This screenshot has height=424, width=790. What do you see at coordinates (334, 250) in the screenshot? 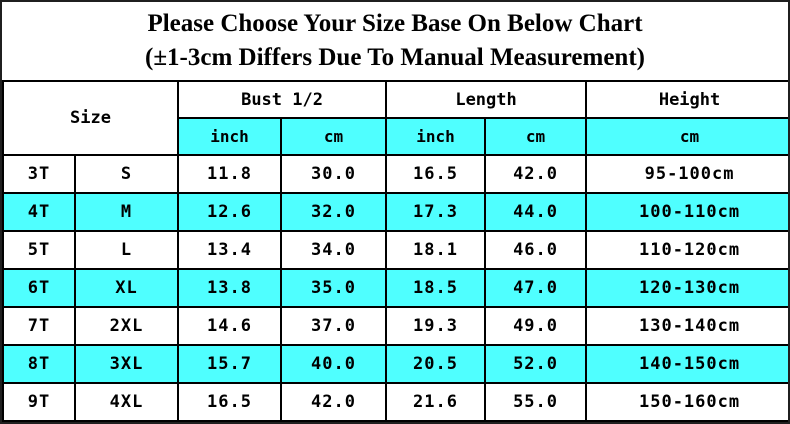
I see `table-cell: 34.0` at bounding box center [334, 250].